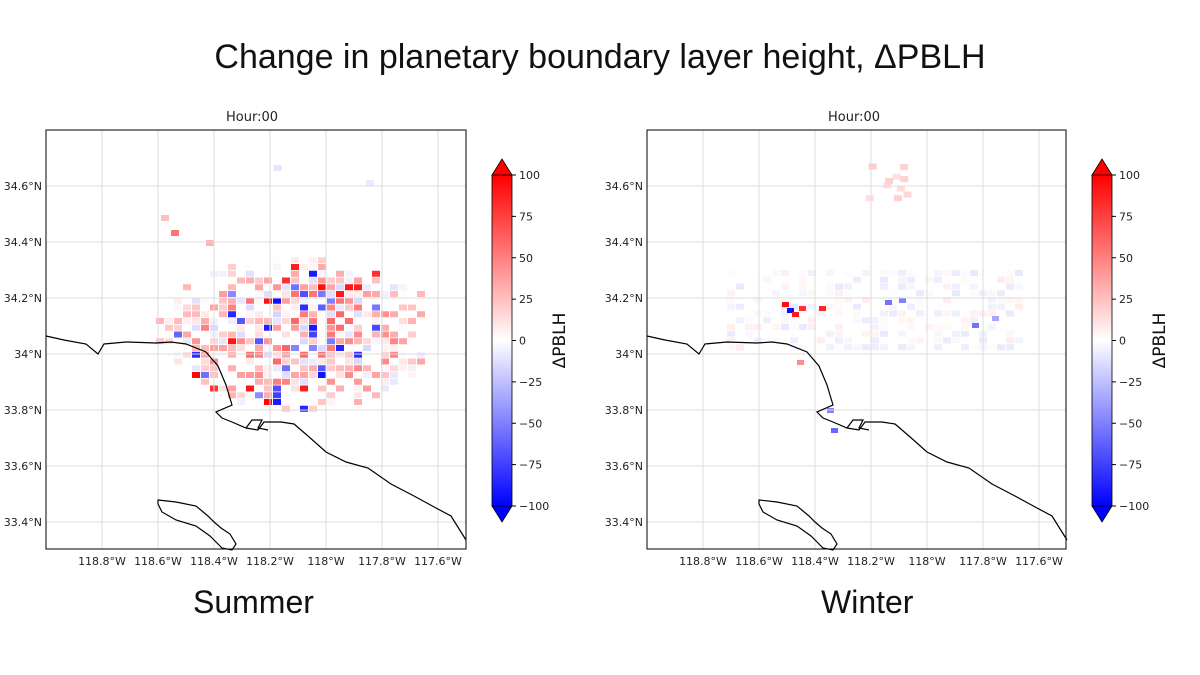 Image resolution: width=1200 pixels, height=675 pixels. Describe the element at coordinates (1129, 175) in the screenshot. I see `colorbar-tick-label: 100` at that location.